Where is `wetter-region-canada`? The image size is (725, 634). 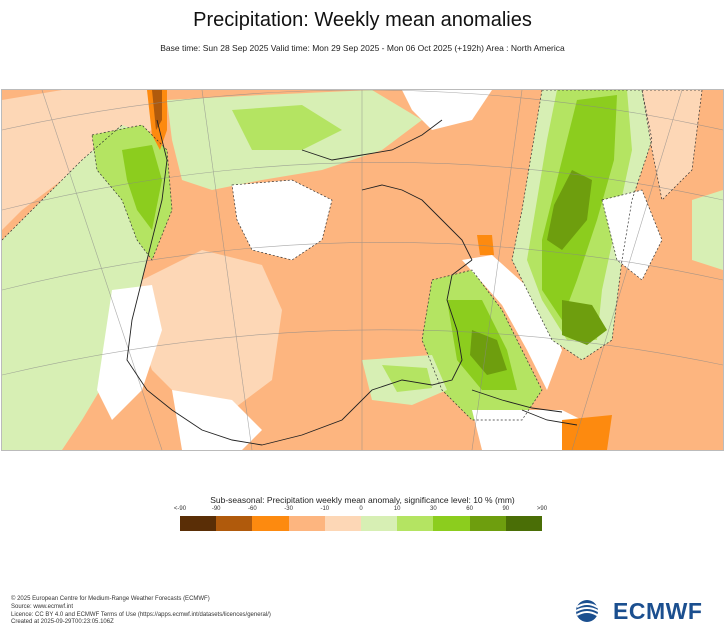 wetter-region-canada is located at coordinates (287, 127).